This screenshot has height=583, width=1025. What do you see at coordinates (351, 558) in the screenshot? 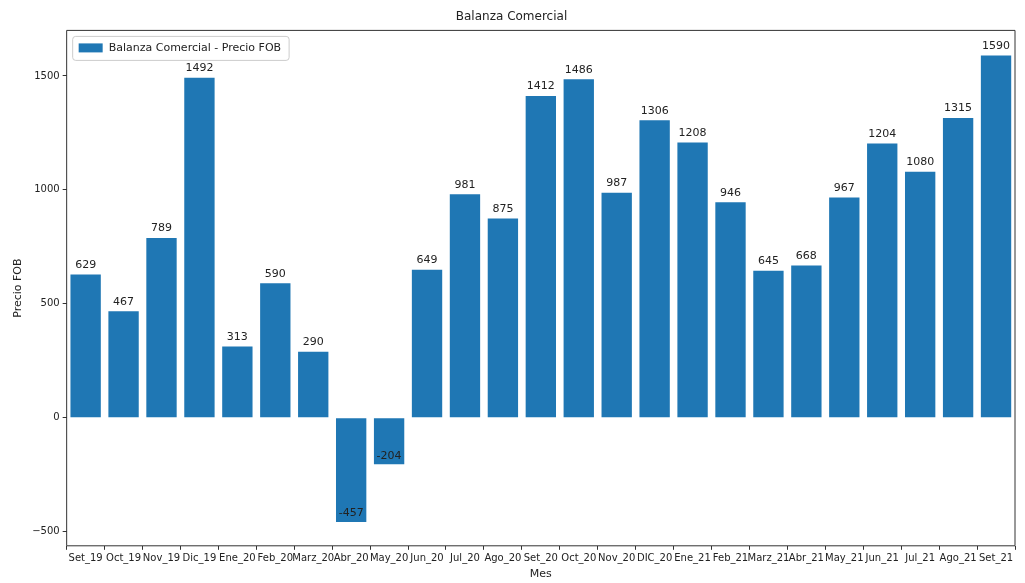
I see `x-tick-label: Abr_20` at bounding box center [351, 558].